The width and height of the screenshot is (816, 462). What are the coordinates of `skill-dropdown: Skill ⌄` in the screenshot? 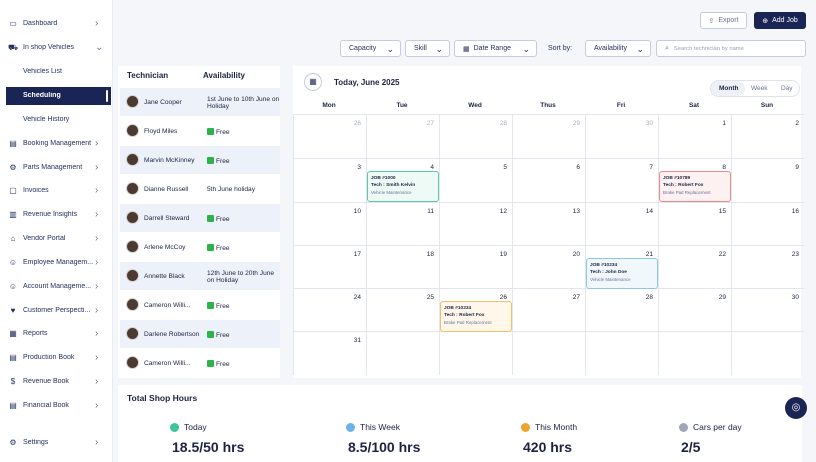 It's located at (427, 48).